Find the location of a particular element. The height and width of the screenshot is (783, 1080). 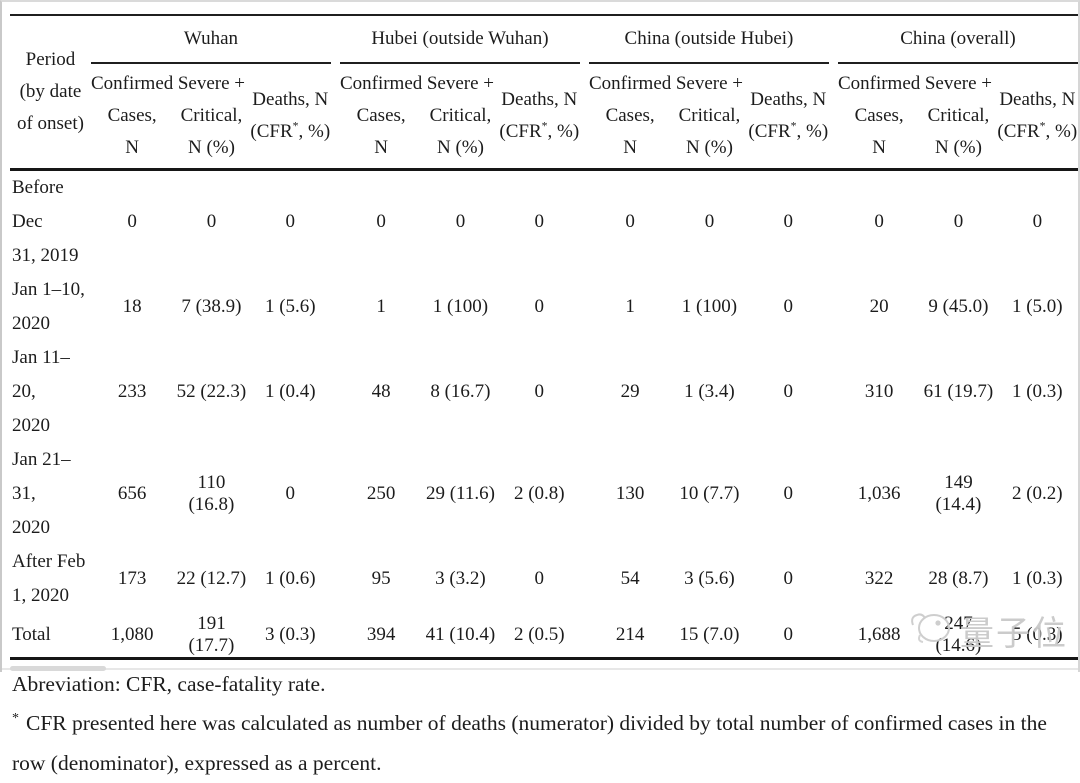

value-cell: 247 (14.6) is located at coordinates (958, 636).